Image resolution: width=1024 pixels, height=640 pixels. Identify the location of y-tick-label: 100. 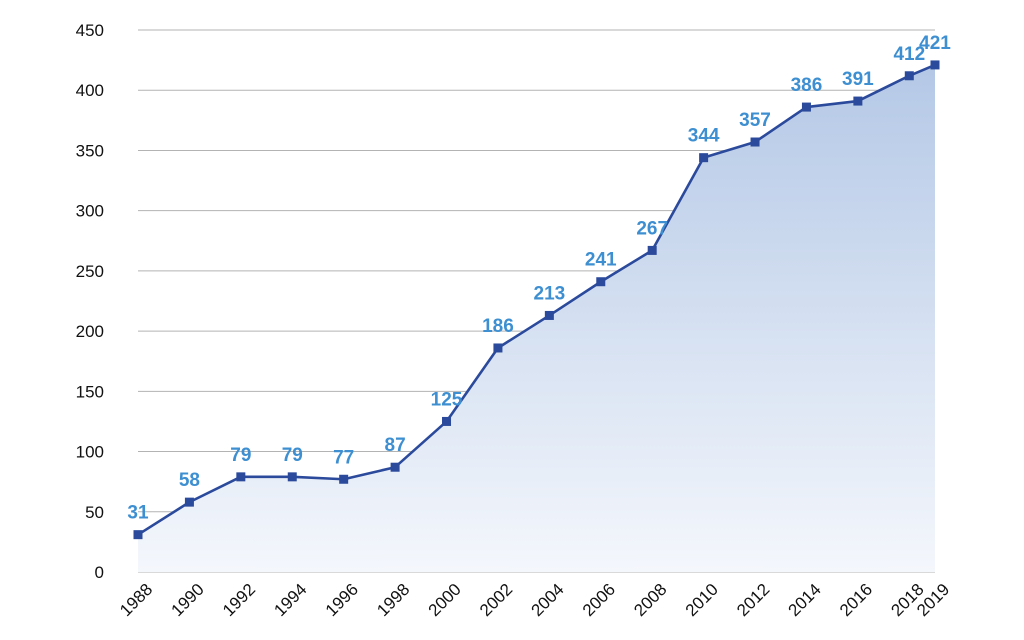
(90, 452).